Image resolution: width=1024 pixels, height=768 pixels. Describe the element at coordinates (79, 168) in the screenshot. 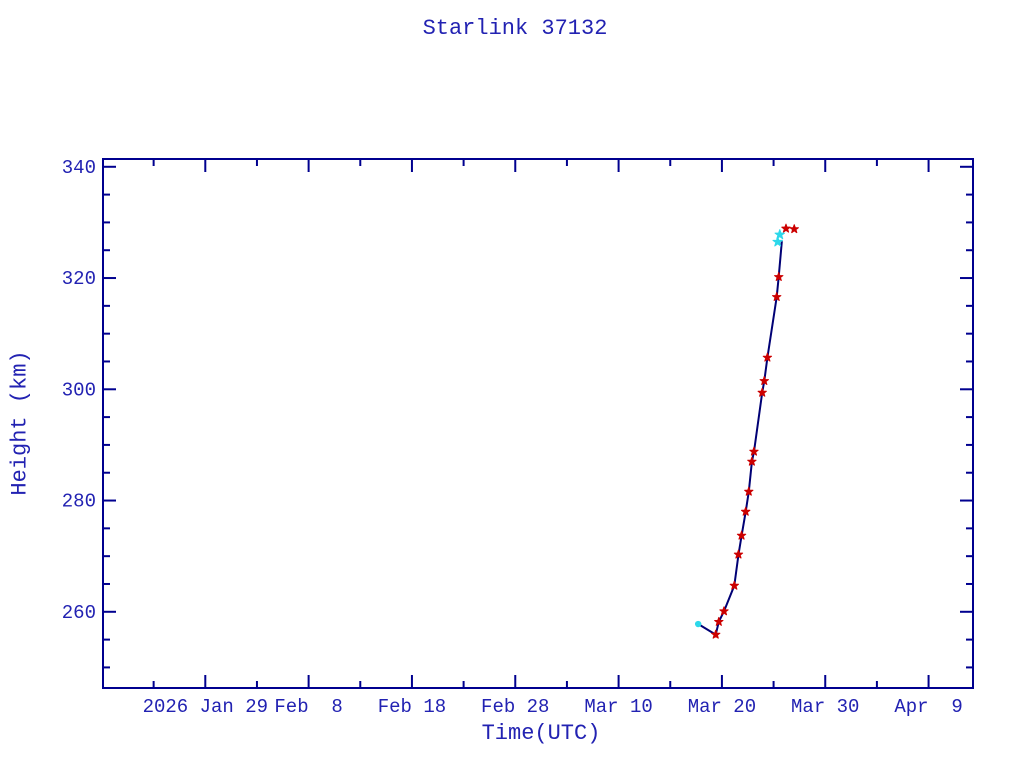

I see `y-tick-label: 340` at that location.